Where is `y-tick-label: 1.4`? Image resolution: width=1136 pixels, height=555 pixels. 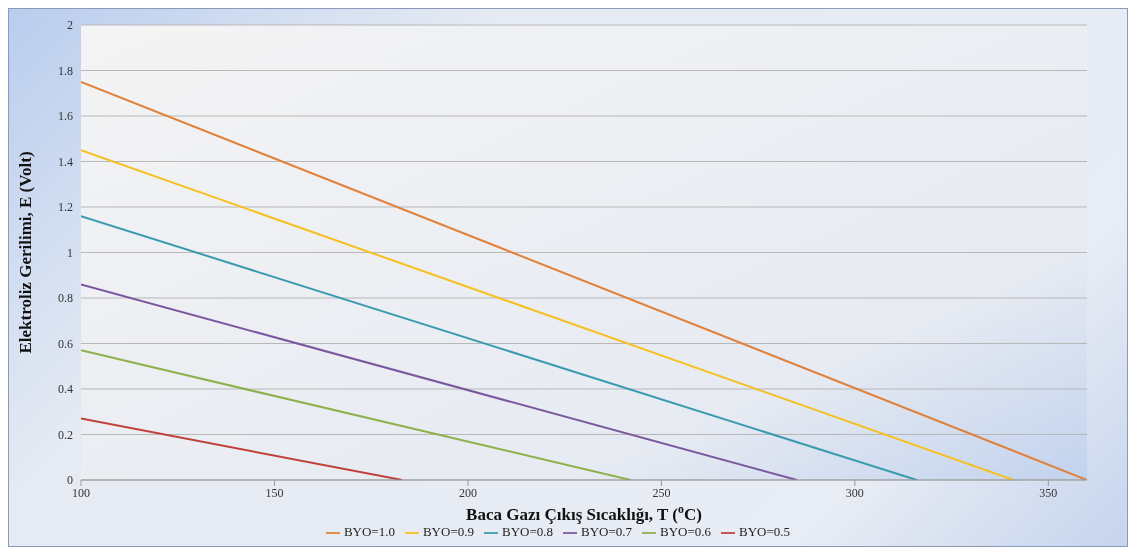
y-tick-label: 1.4 is located at coordinates (65, 161).